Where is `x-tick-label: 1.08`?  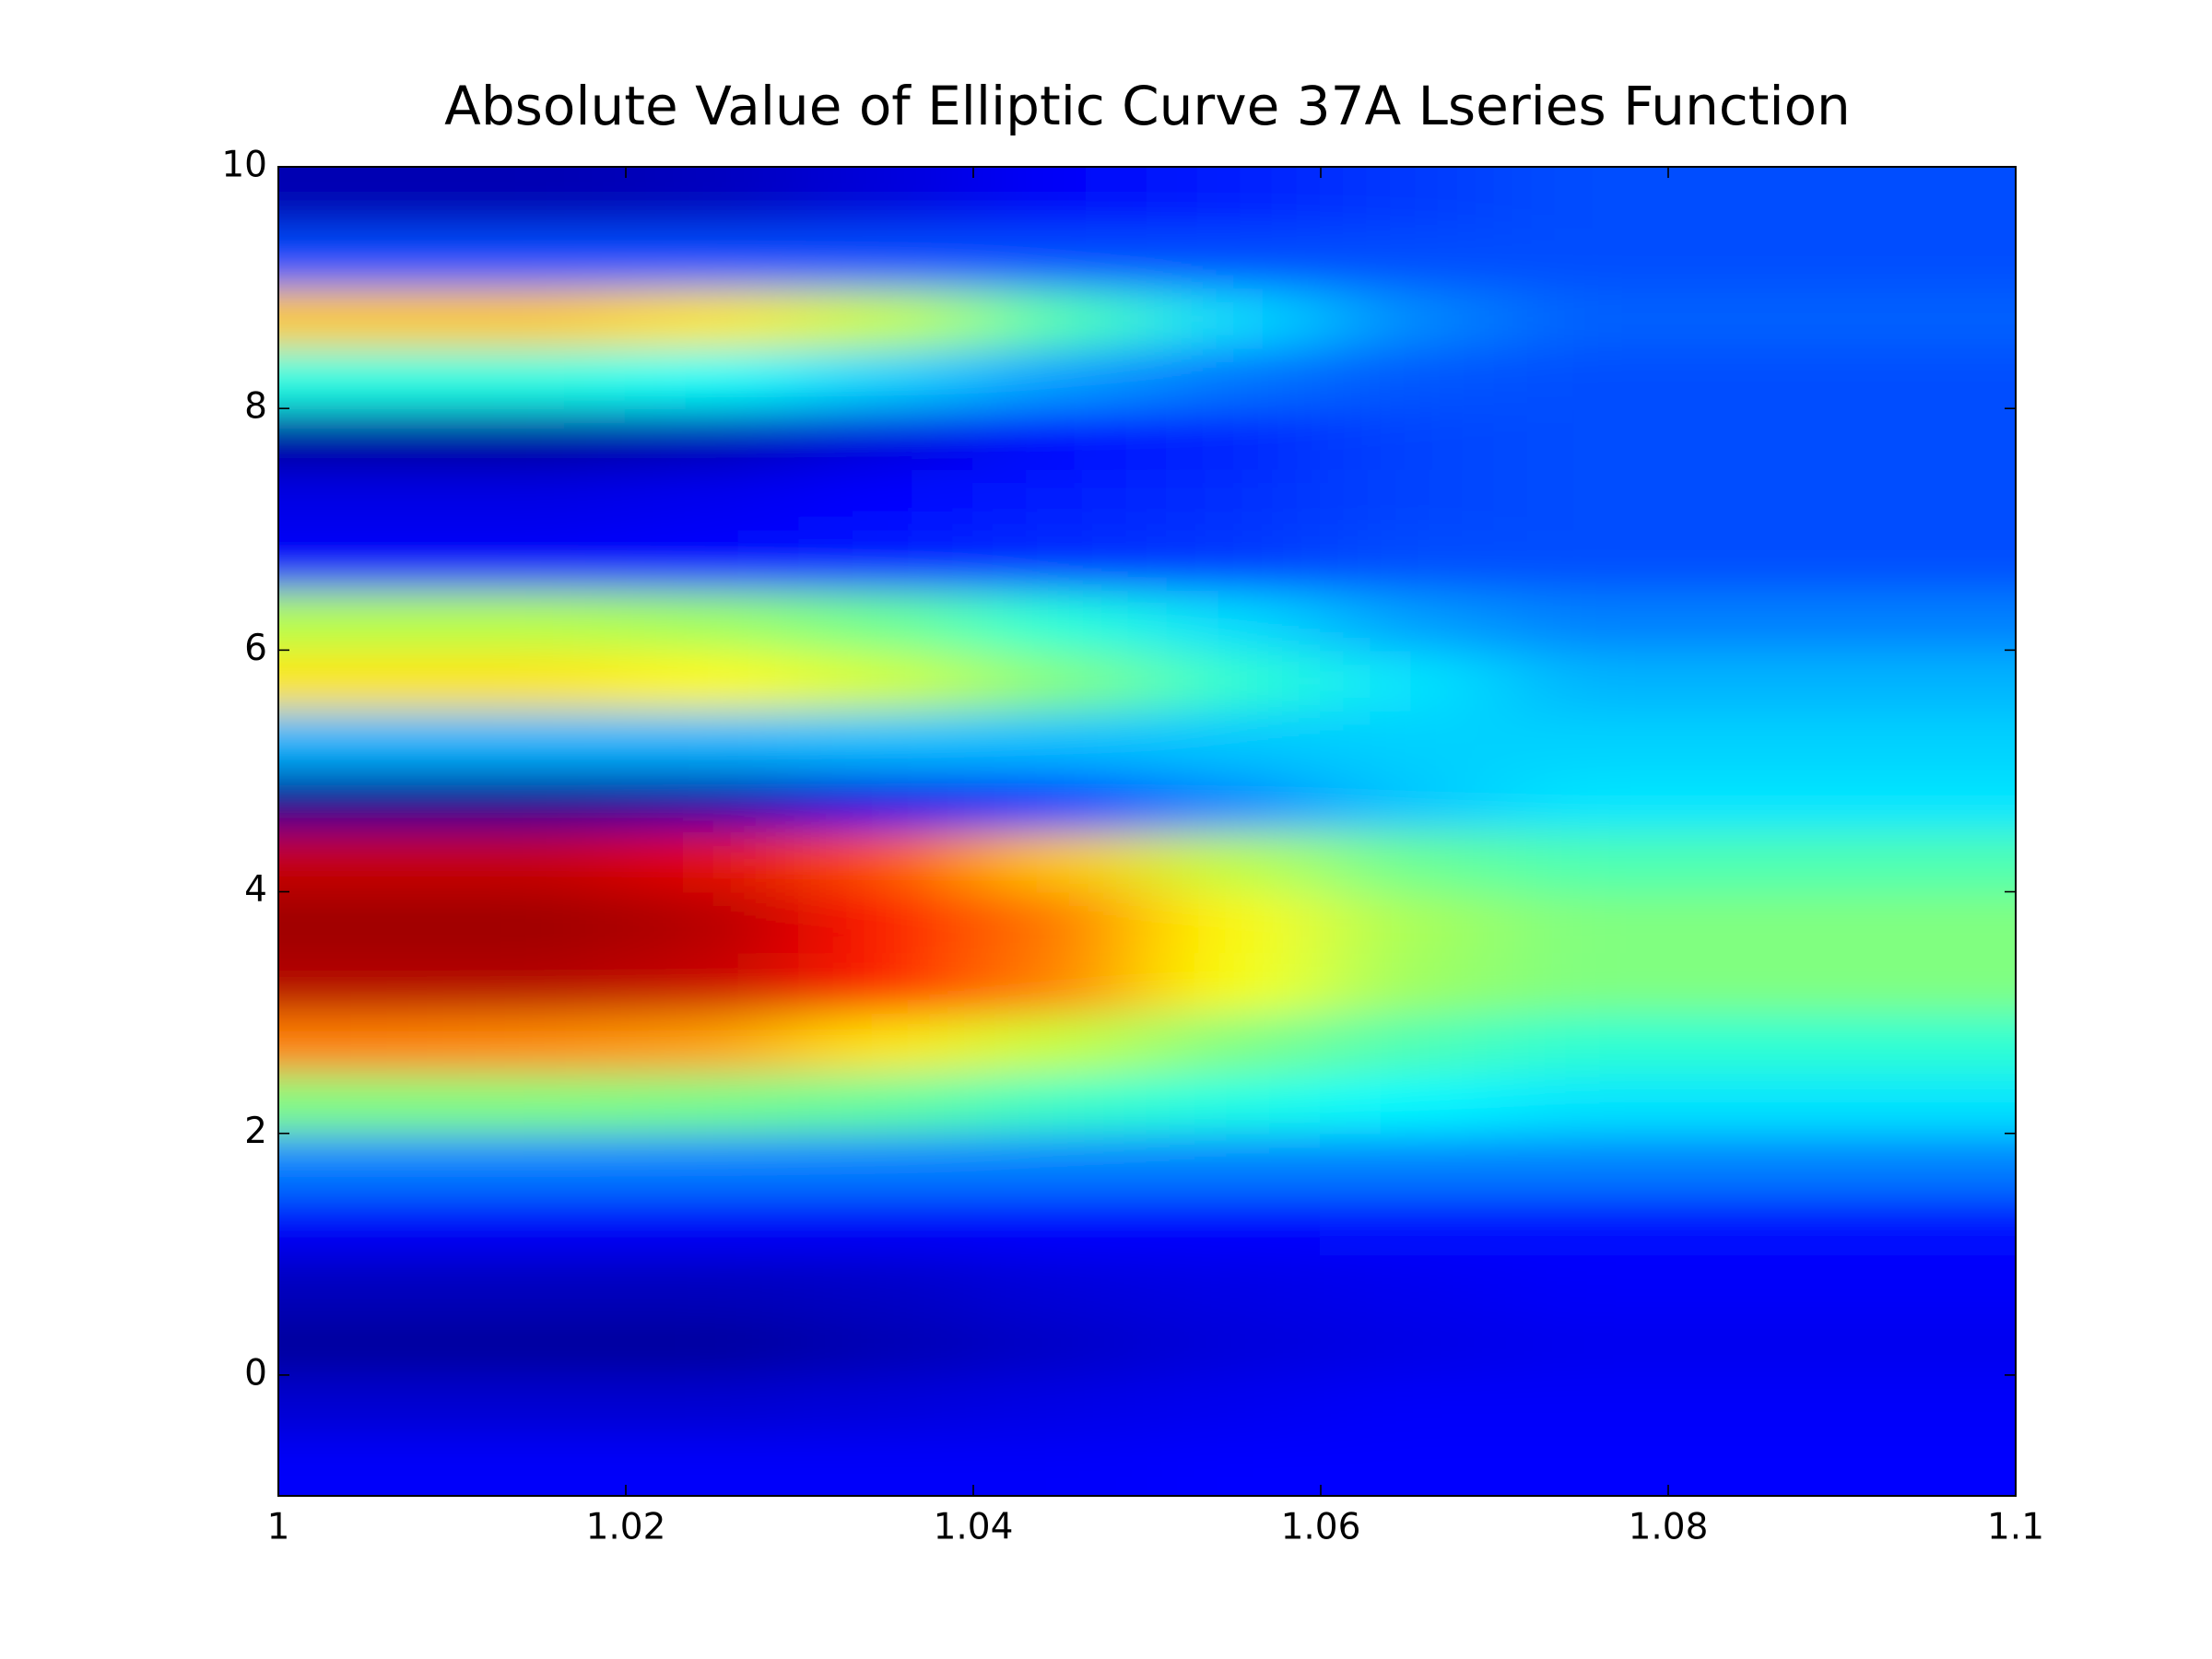 x-tick-label: 1.08 is located at coordinates (1669, 1527).